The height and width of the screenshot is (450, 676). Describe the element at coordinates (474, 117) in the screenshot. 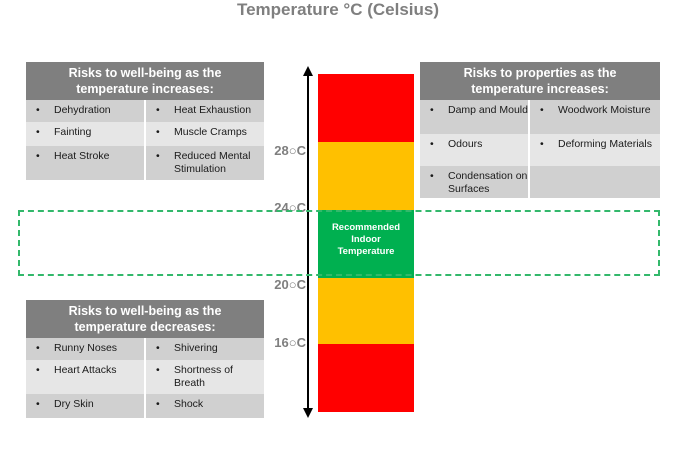

I see `list-item: • Damp and Mould` at that location.